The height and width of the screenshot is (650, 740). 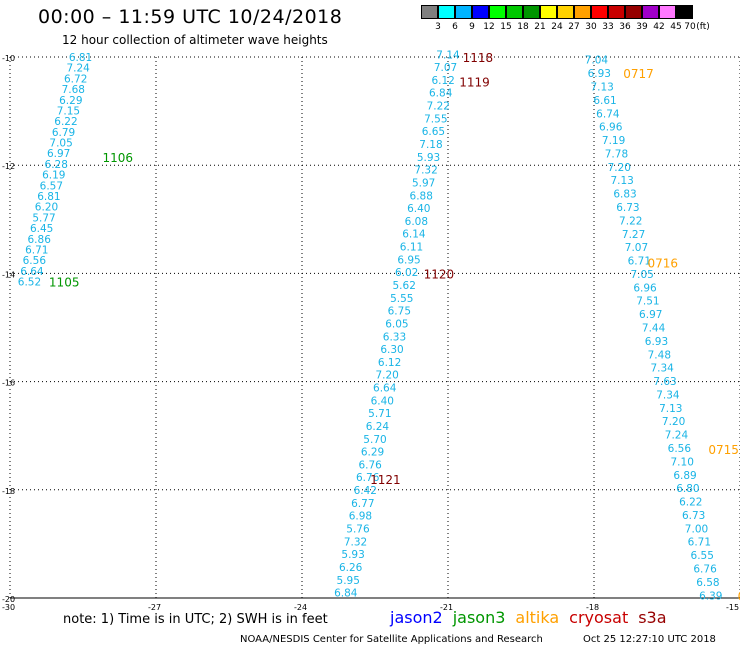 What do you see at coordinates (358, 530) in the screenshot?
I see `wave-height-value: 5.76` at bounding box center [358, 530].